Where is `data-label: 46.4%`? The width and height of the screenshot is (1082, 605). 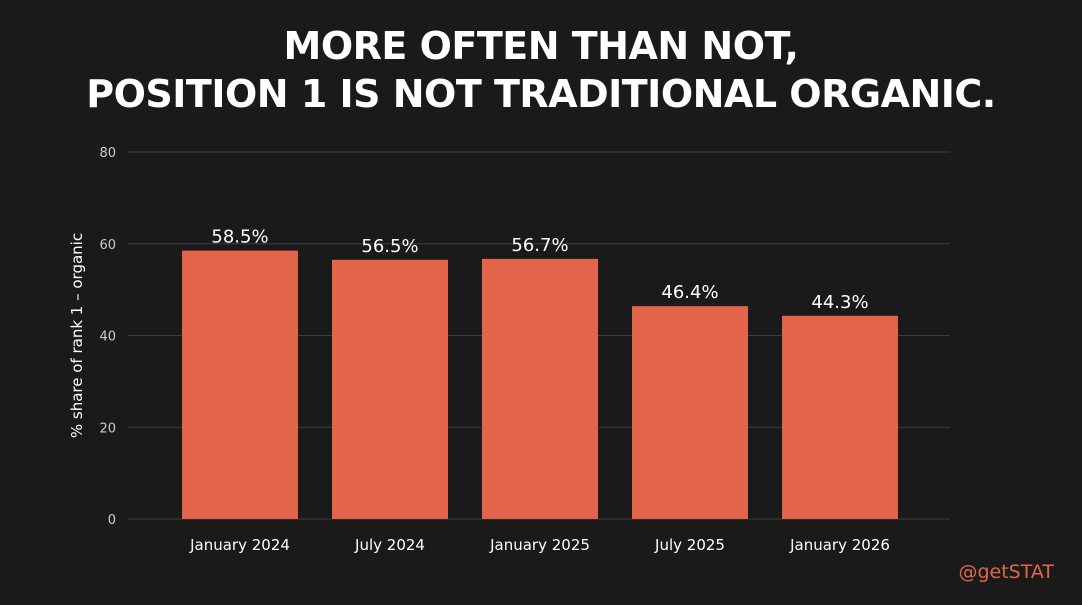
data-label: 46.4% is located at coordinates (689, 292).